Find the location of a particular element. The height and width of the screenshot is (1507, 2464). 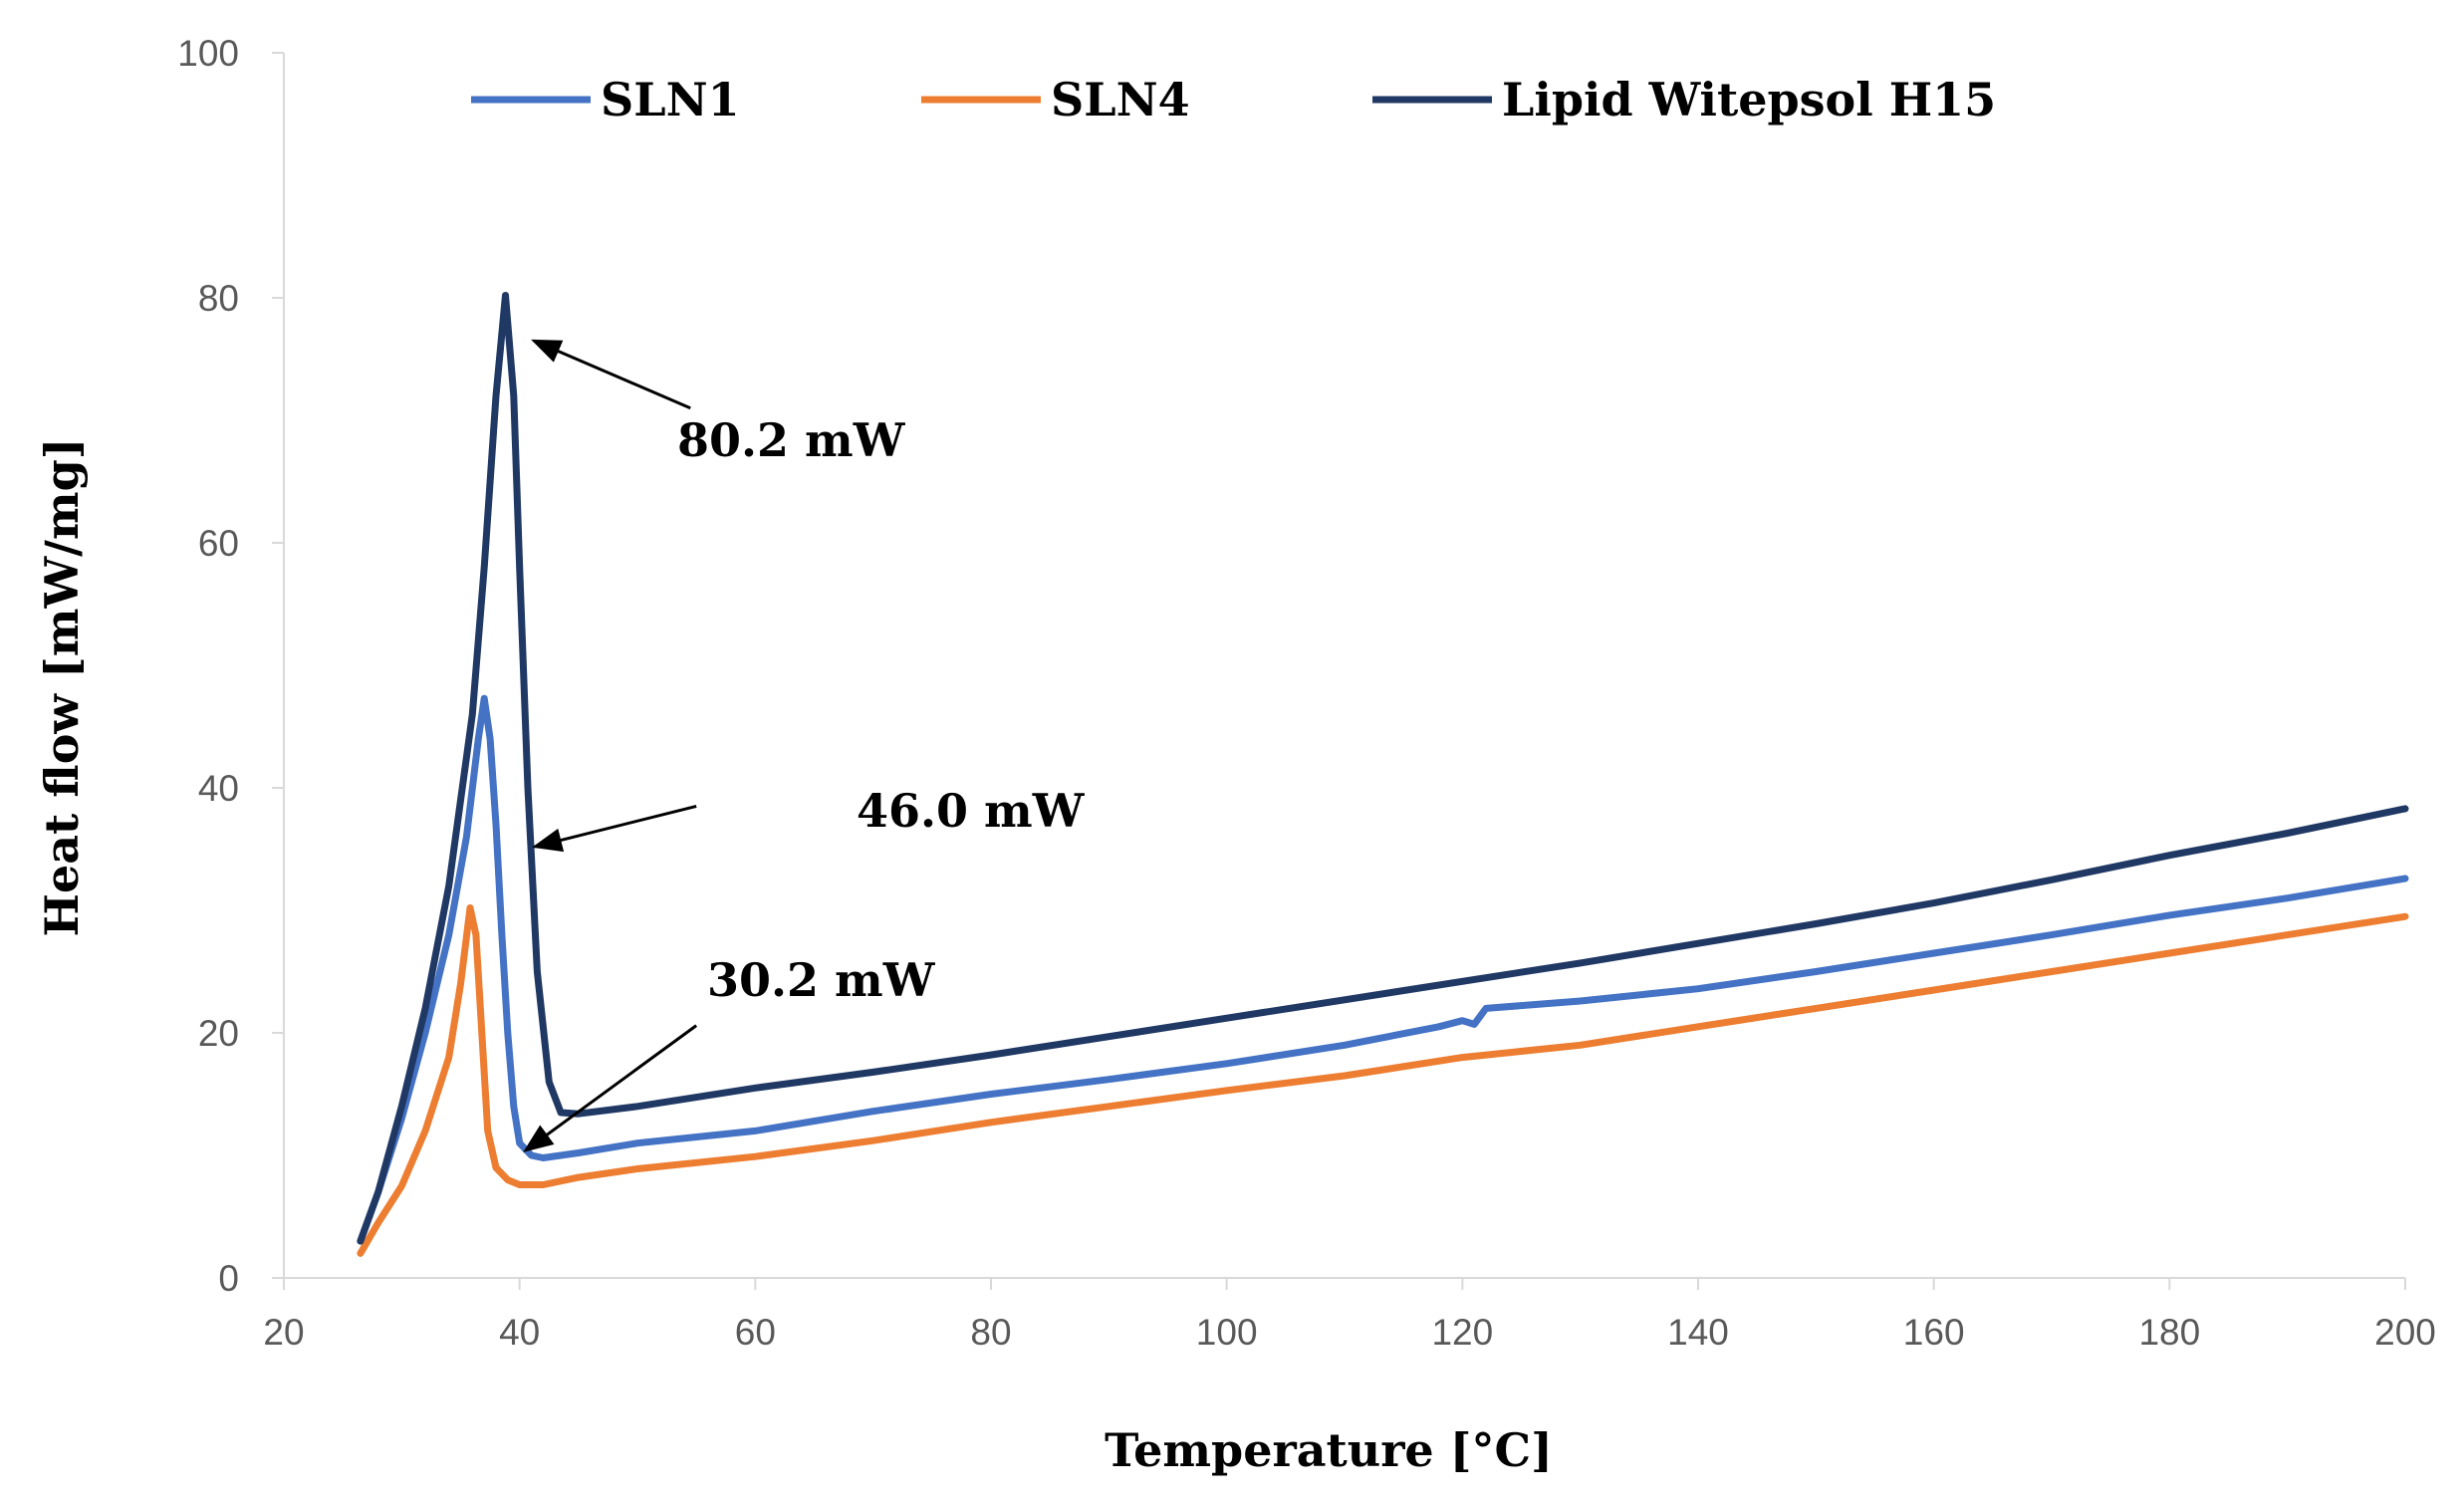

y-tick-label: 80 is located at coordinates (218, 299).